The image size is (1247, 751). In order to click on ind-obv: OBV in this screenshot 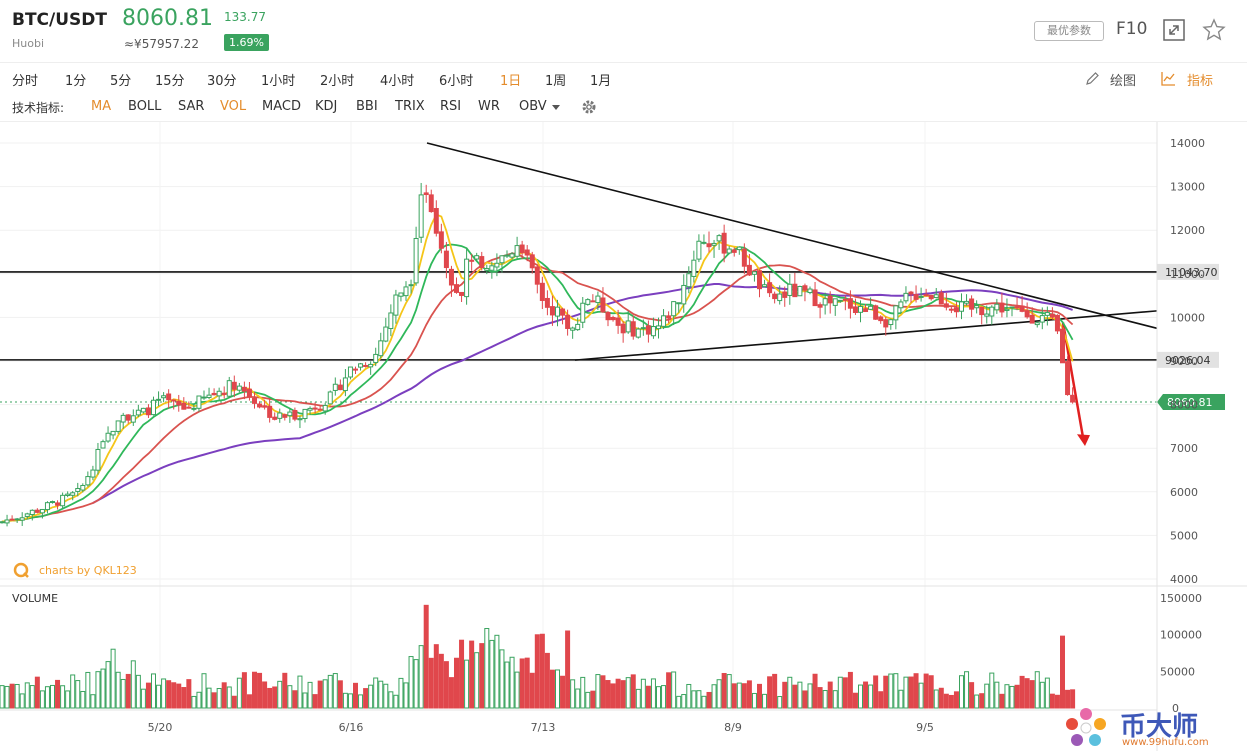, I will do `click(533, 106)`.